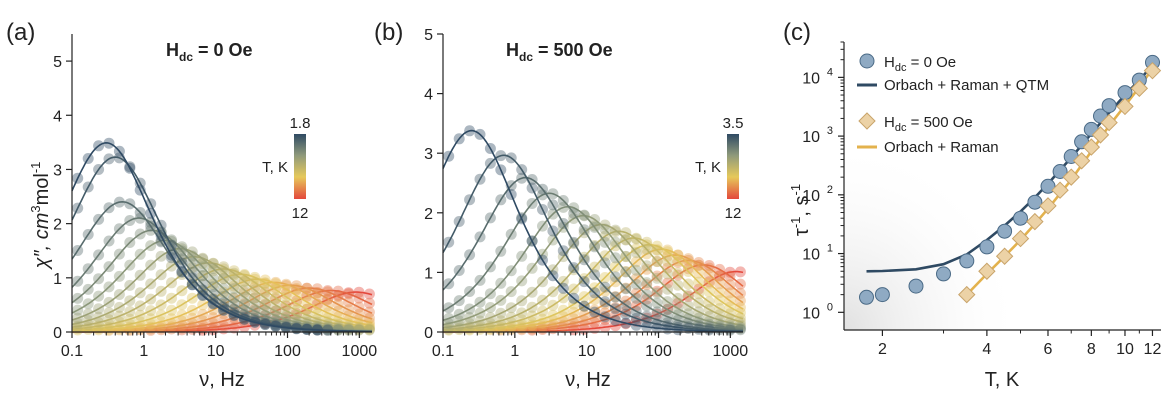 This screenshot has height=394, width=1169. What do you see at coordinates (986, 349) in the screenshot?
I see `panel-c-x-tick-label: 4` at bounding box center [986, 349].